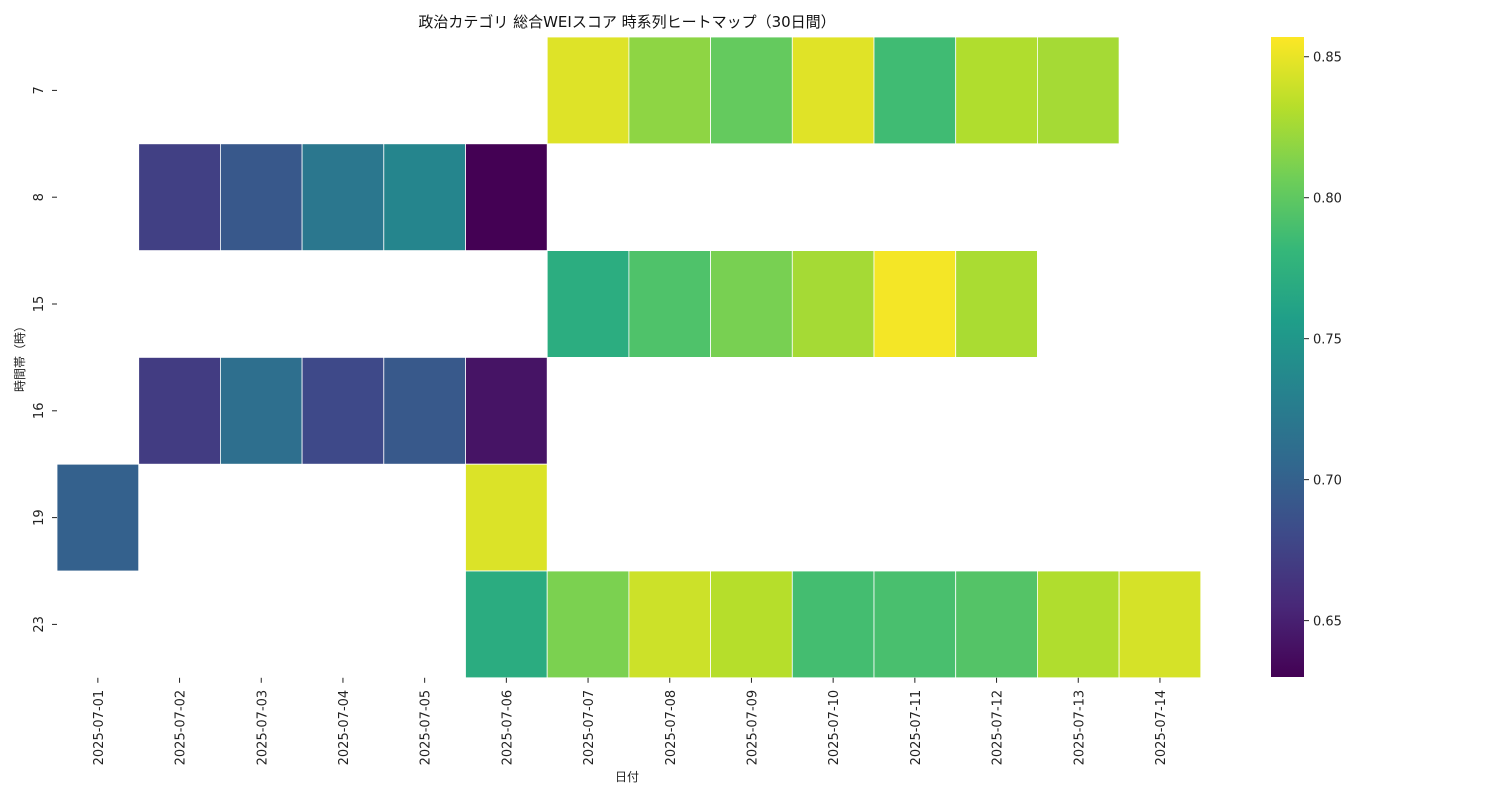  Describe the element at coordinates (916, 728) in the screenshot. I see `x-tick-label: 2025-07-11` at that location.